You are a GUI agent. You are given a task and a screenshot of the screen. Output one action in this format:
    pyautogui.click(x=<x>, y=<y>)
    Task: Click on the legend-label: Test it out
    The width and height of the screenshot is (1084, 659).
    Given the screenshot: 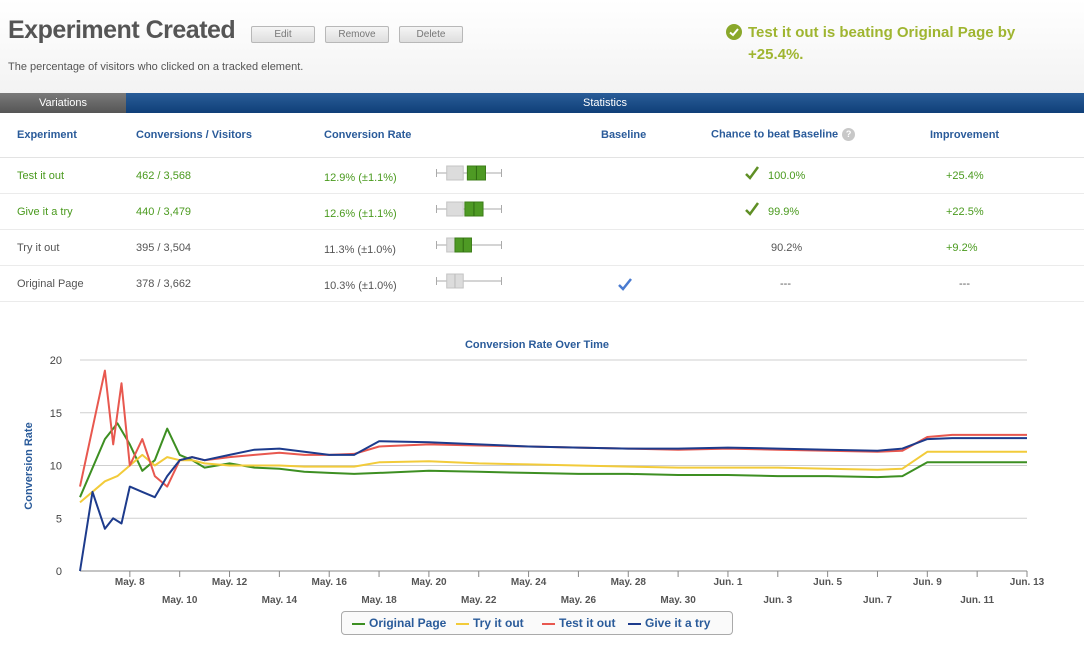 What is the action you would take?
    pyautogui.click(x=587, y=623)
    